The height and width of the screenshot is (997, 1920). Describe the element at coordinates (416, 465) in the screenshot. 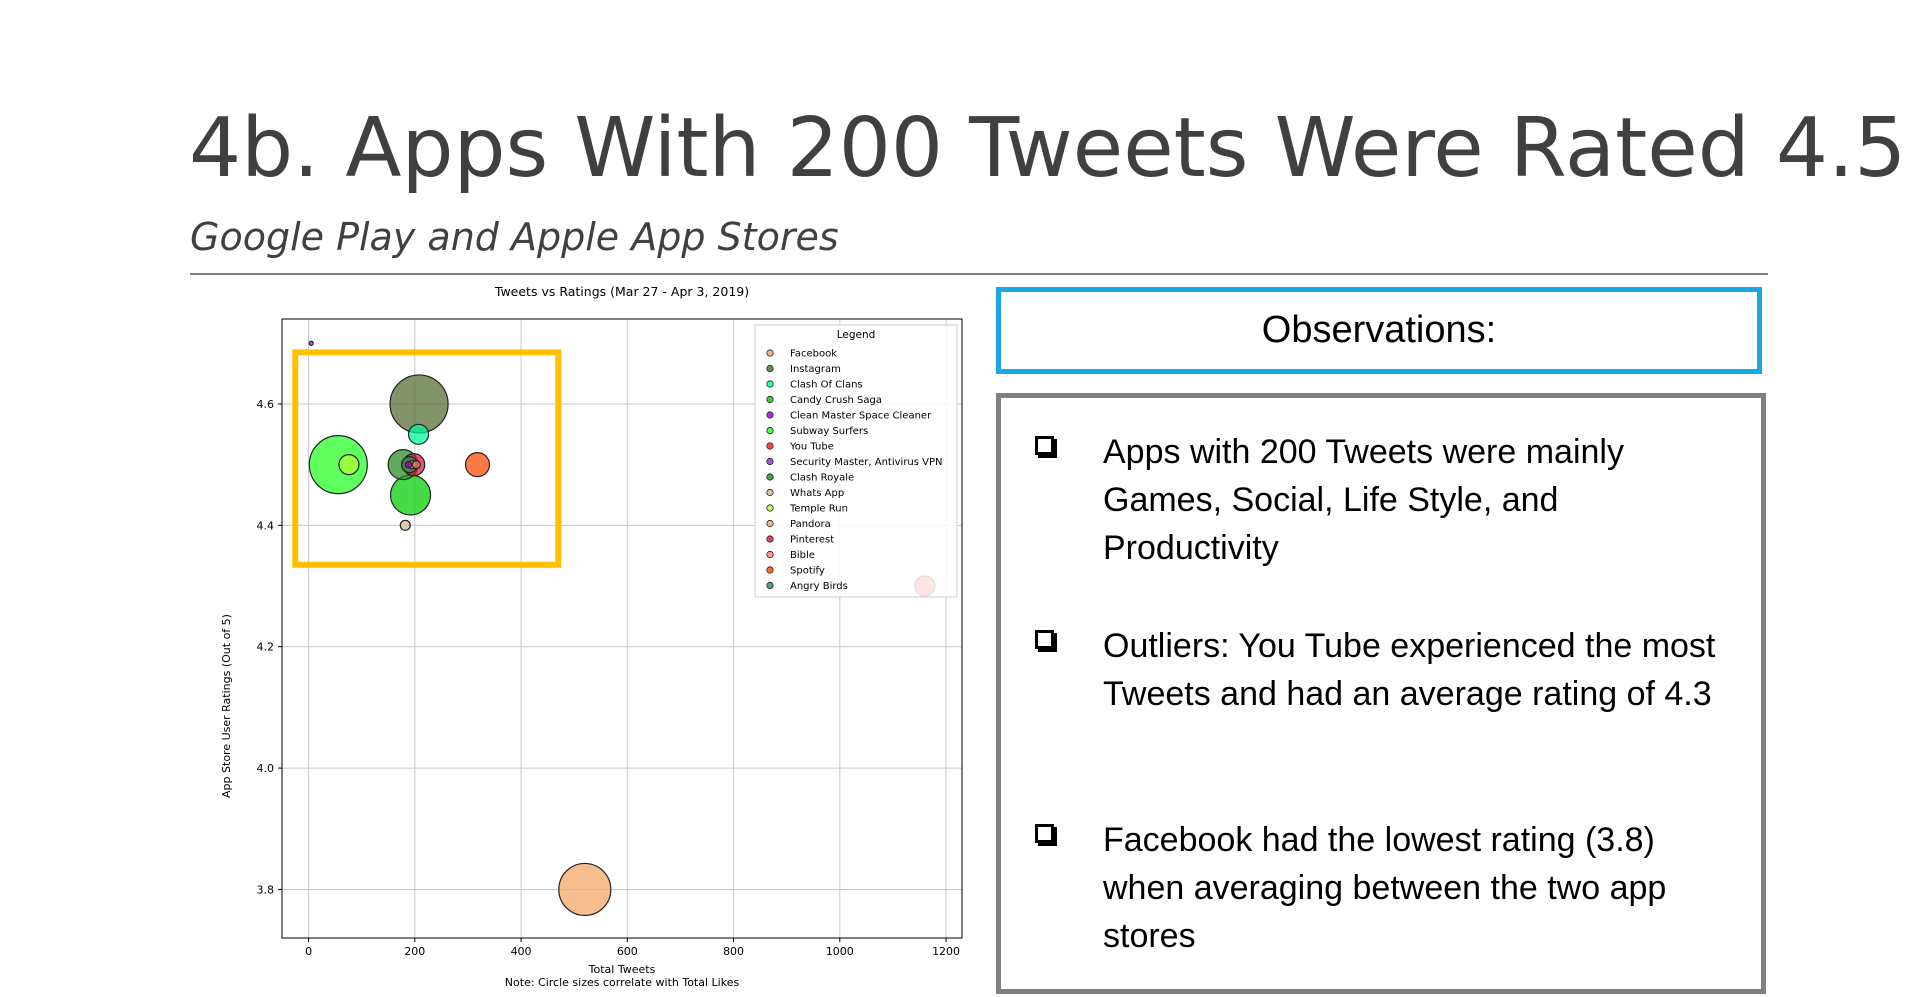

I see `bubble-bible` at that location.